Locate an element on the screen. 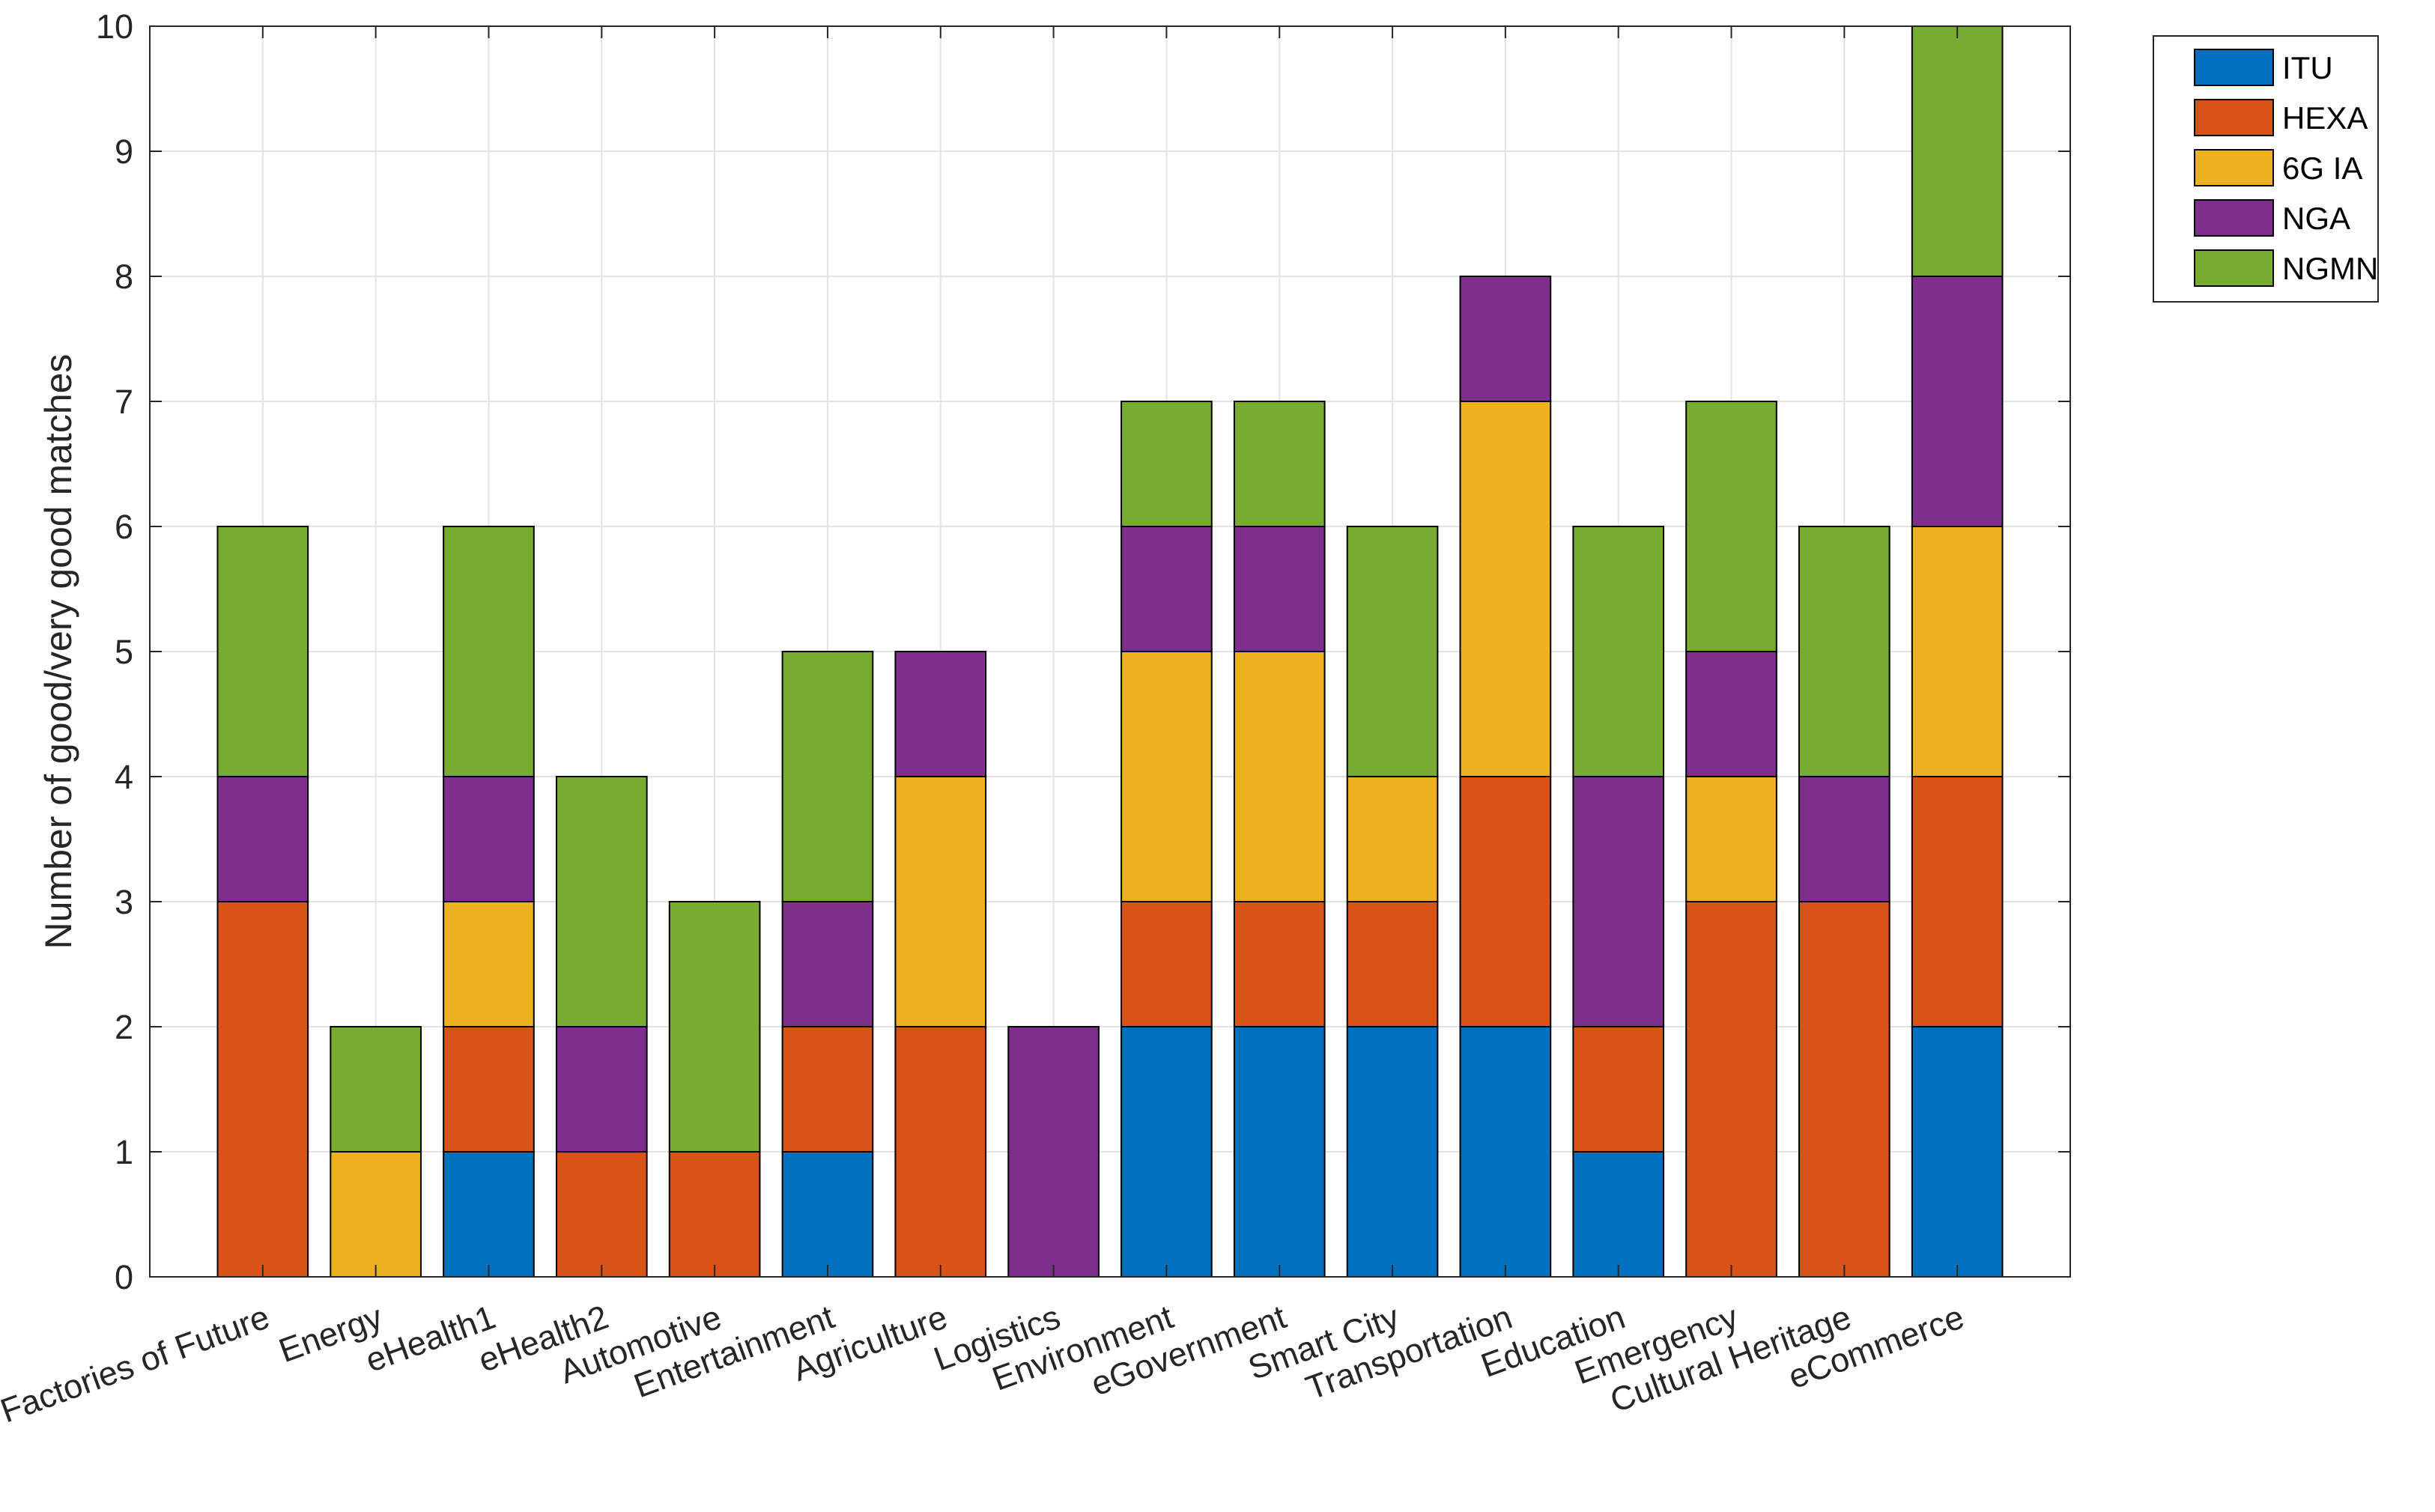 The height and width of the screenshot is (1512, 2435). y-axis-label: Number of good/very good matches is located at coordinates (58, 652).